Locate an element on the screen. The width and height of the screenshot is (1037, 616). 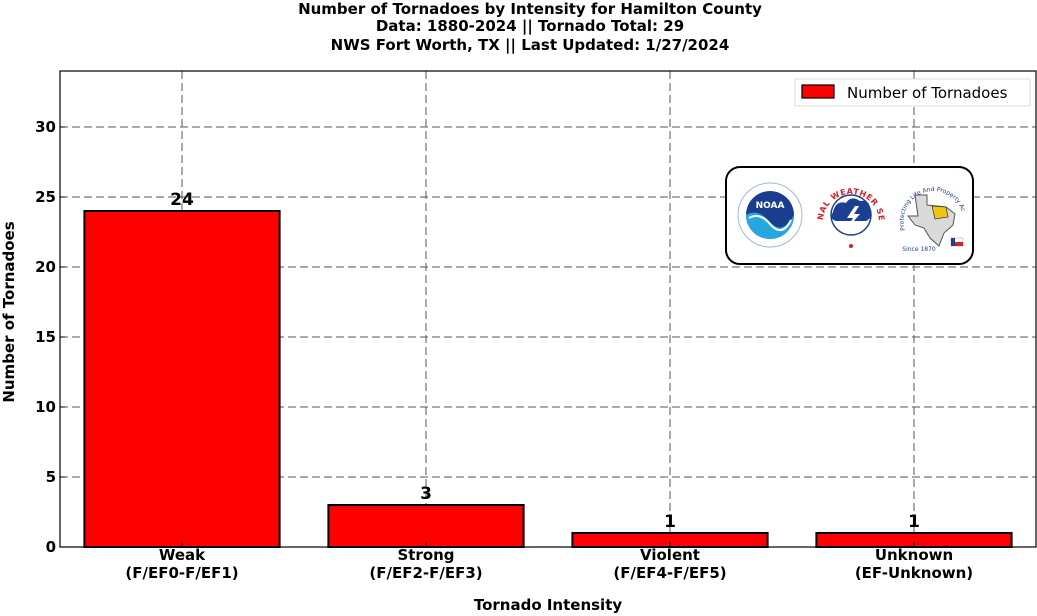
x-tick-label: Strong (F/EF2-F/EF3) is located at coordinates (425, 564).